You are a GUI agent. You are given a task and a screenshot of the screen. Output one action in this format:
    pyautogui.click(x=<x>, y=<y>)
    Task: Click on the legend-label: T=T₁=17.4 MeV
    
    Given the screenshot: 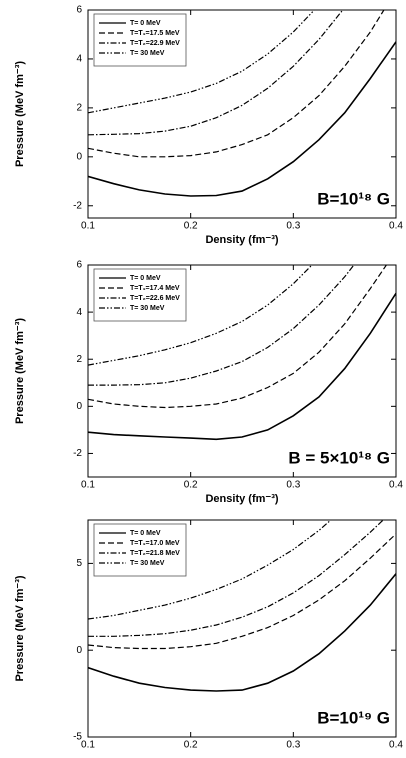 What is the action you would take?
    pyautogui.click(x=155, y=288)
    